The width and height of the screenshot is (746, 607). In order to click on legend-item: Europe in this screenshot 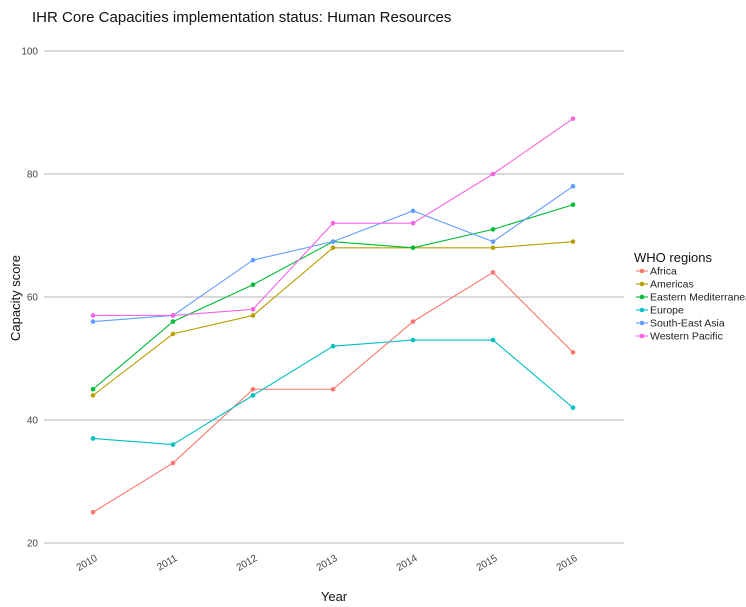, I will do `click(660, 311)`.